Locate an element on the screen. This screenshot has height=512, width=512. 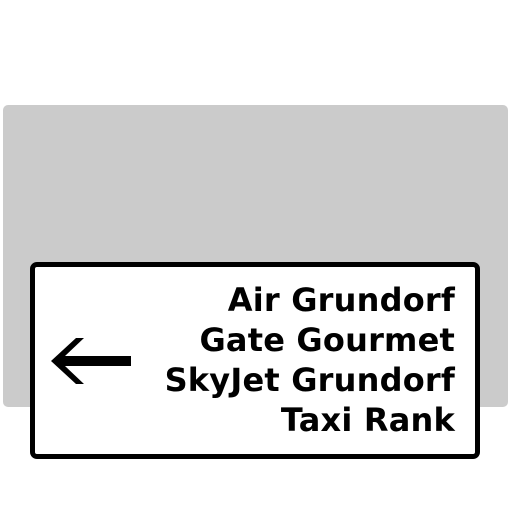
destination-gate-gourmet: Gate Gourmet is located at coordinates (327, 340).